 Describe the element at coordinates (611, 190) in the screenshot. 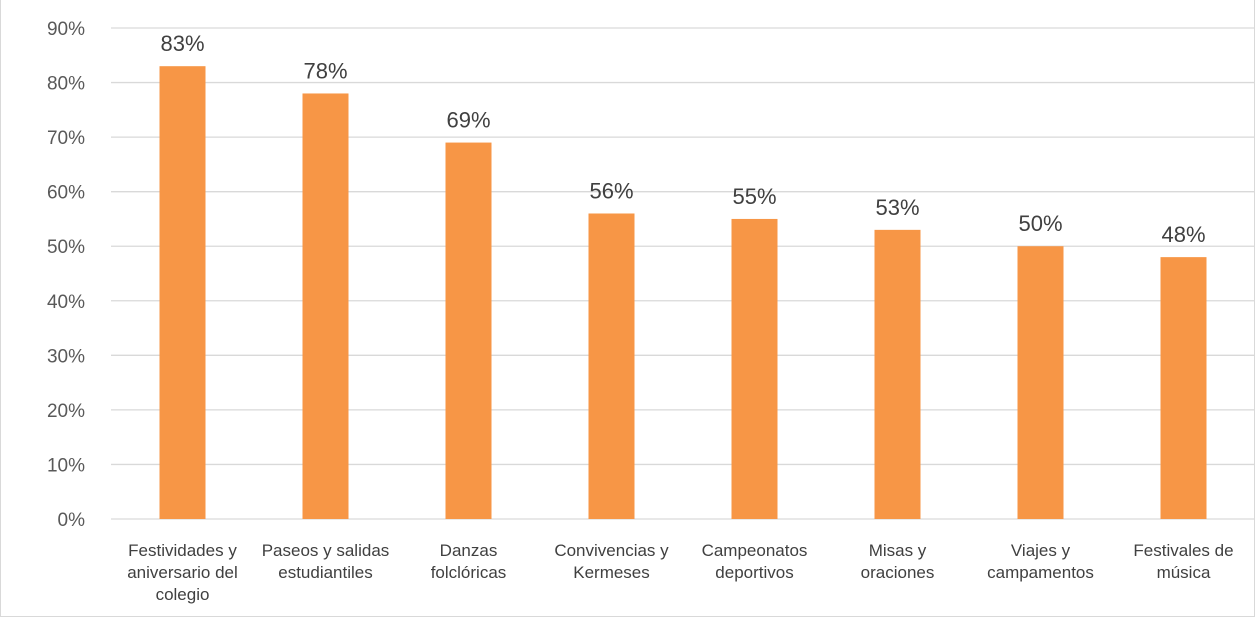

I see `data-label: 56%` at that location.